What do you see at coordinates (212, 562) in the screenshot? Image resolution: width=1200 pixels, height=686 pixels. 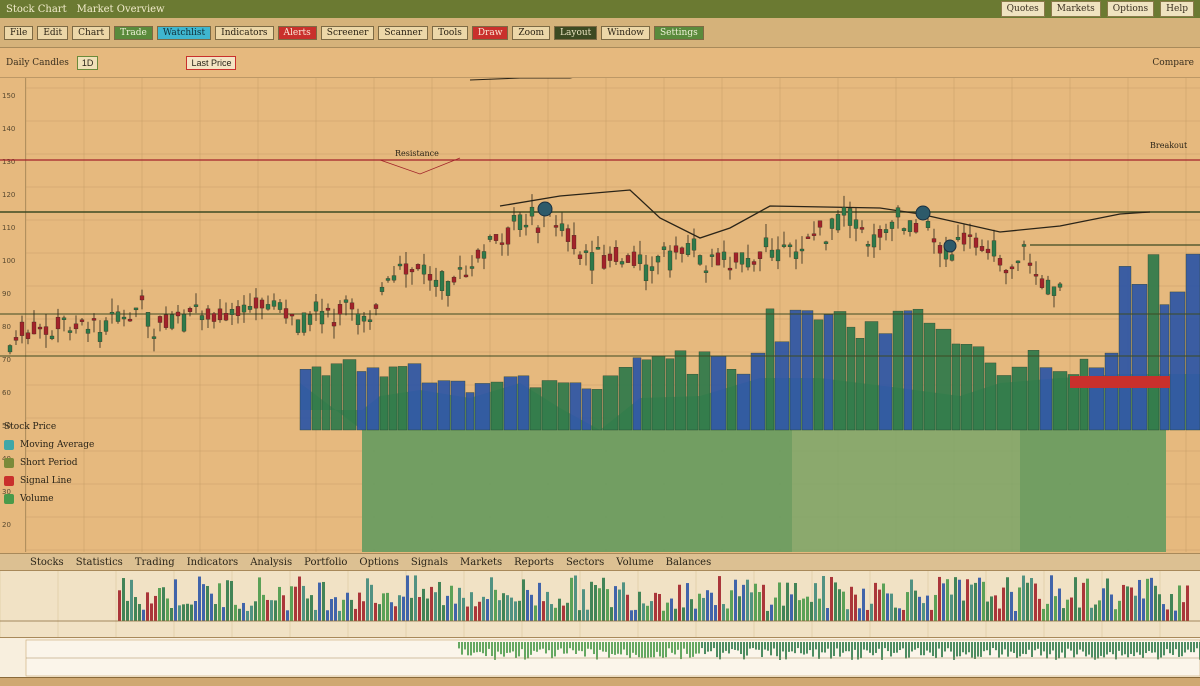 I see `bottom-label-indicators: Indicators` at bounding box center [212, 562].